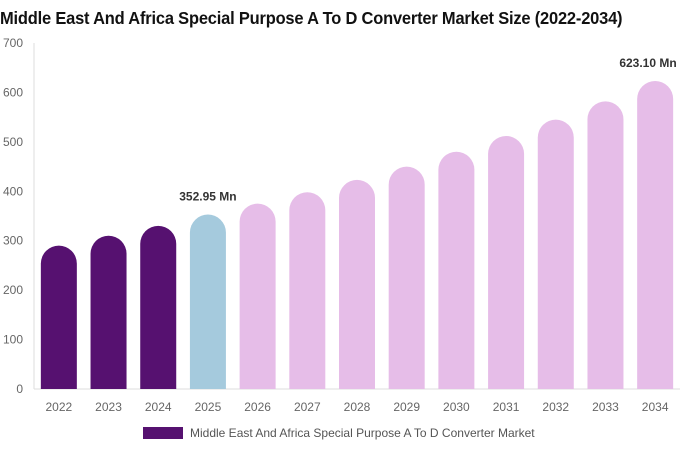 This screenshot has width=680, height=450. I want to click on bar-2025, so click(207, 301).